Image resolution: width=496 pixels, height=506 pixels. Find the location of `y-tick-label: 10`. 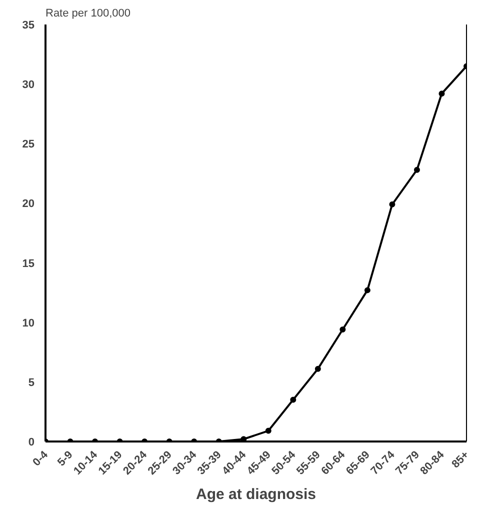

y-tick-label: 10 is located at coordinates (28, 323).